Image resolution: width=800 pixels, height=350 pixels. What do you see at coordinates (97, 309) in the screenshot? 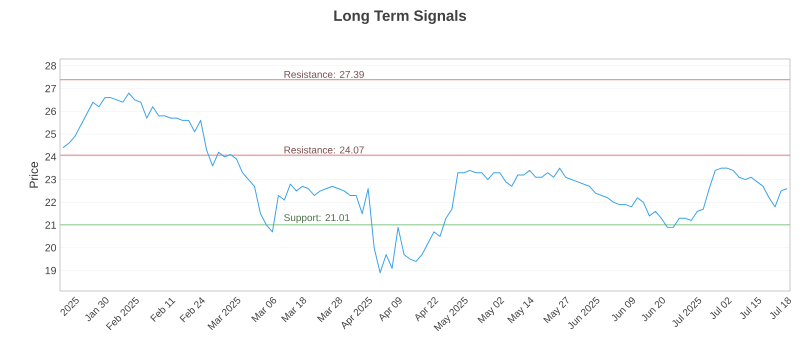
I see `x-tick-label: Jan 30` at bounding box center [97, 309].